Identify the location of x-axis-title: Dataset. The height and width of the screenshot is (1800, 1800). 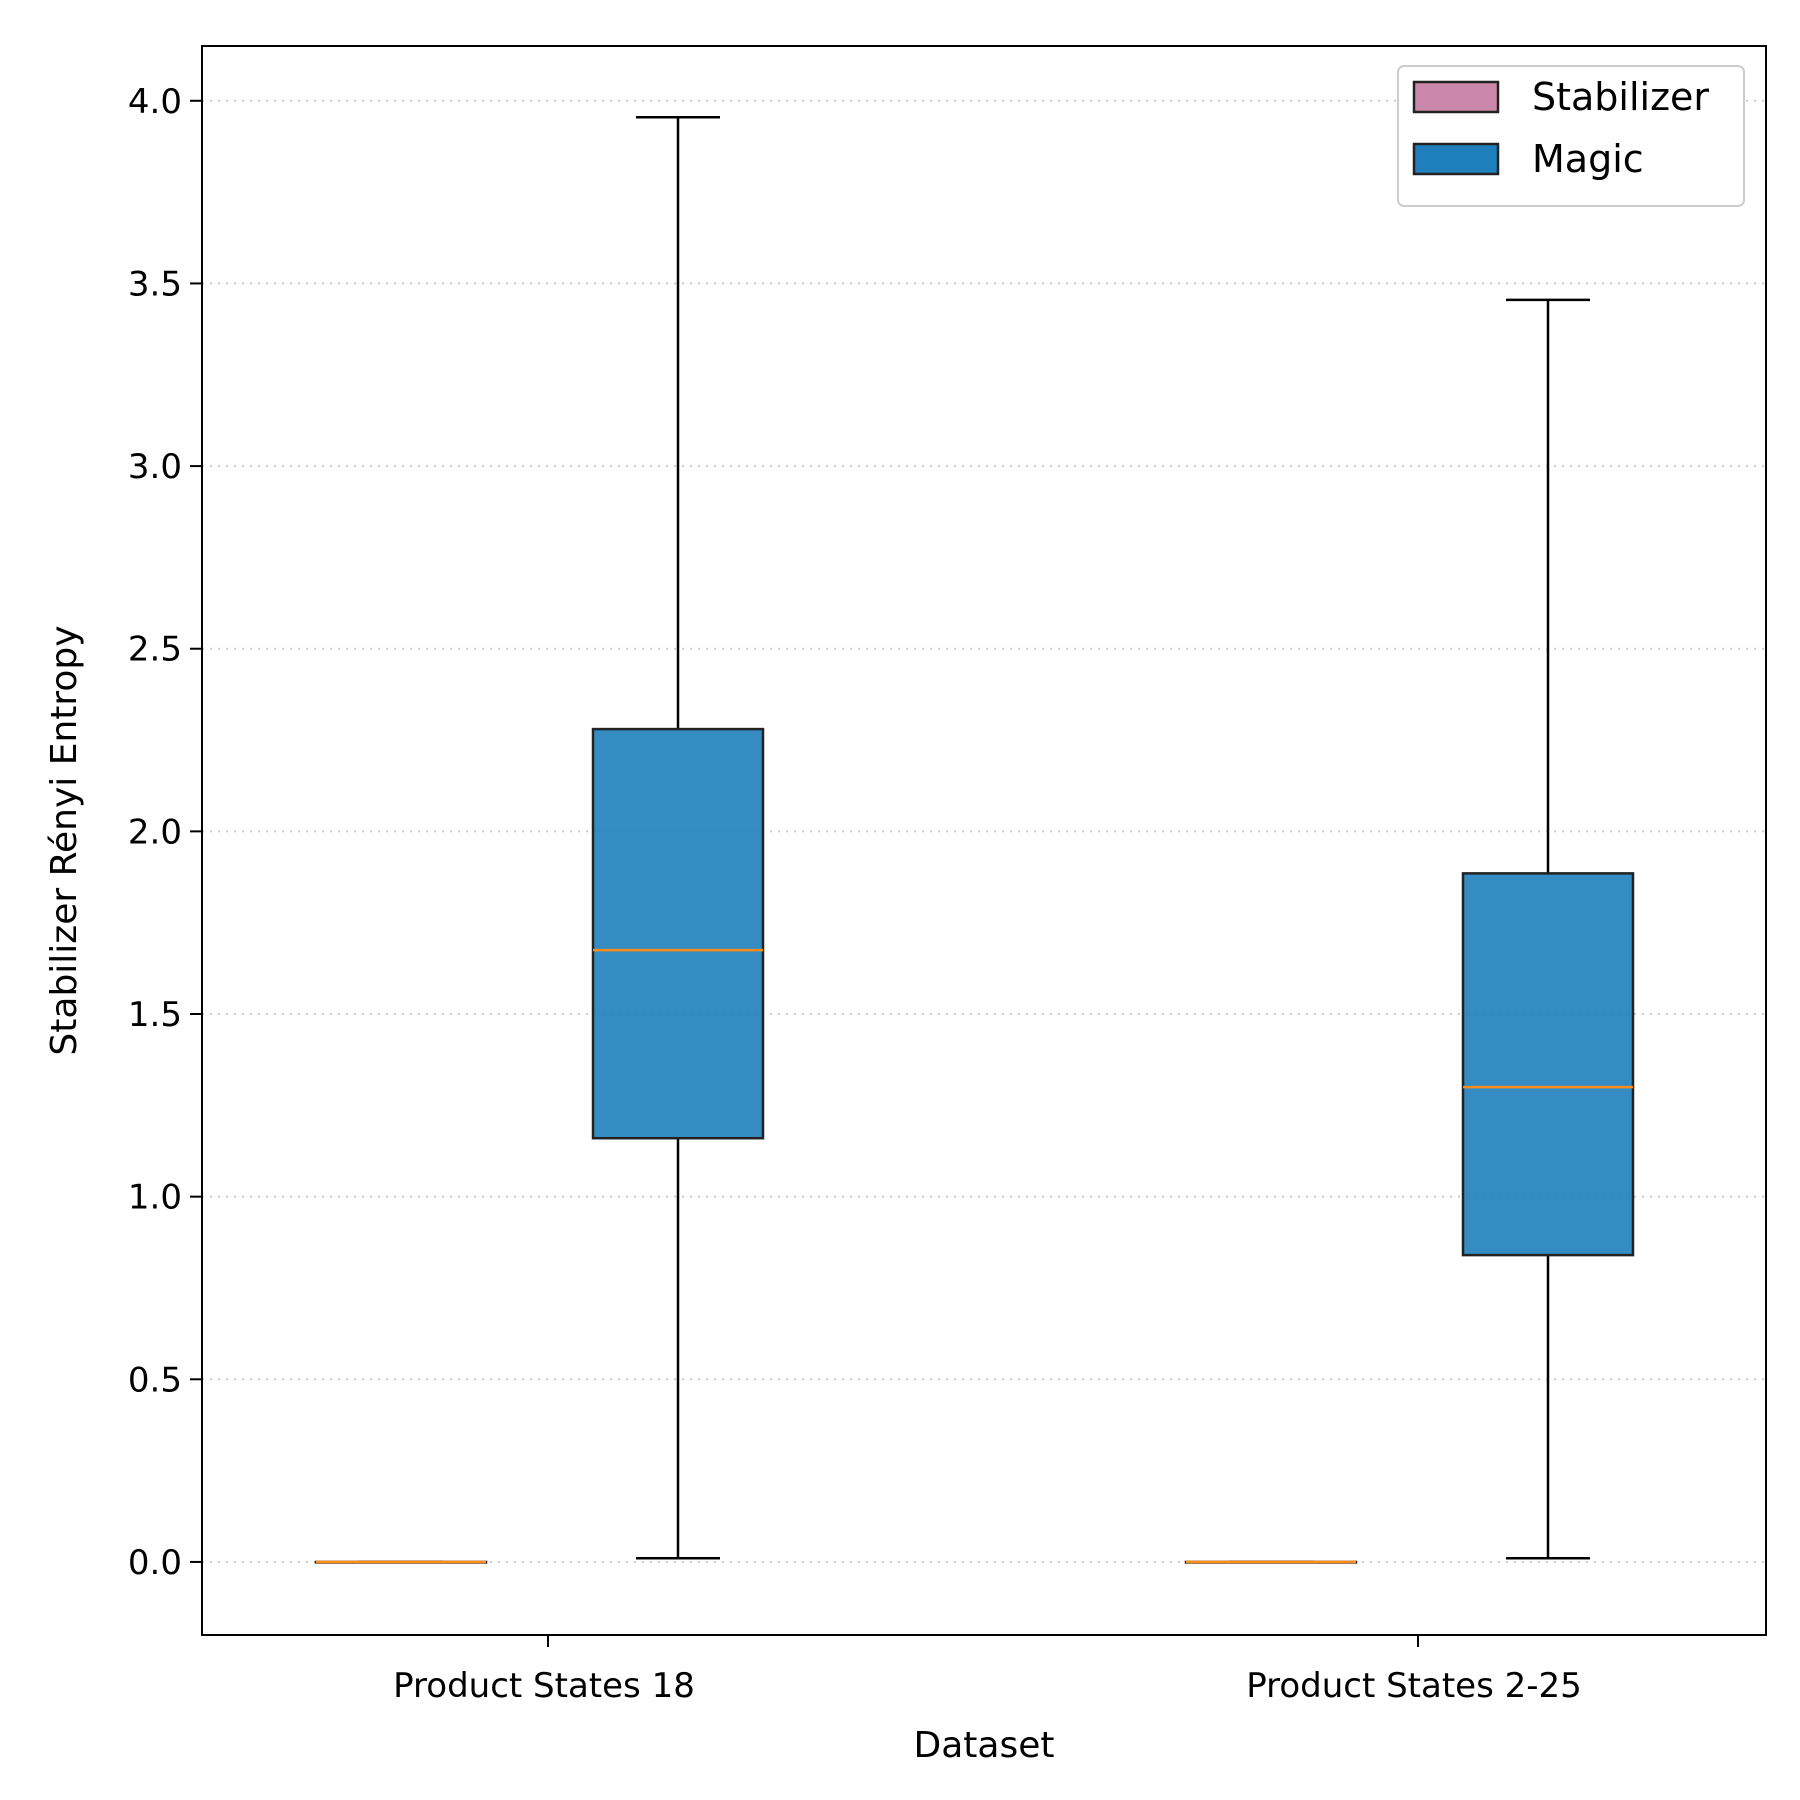
(984, 1745).